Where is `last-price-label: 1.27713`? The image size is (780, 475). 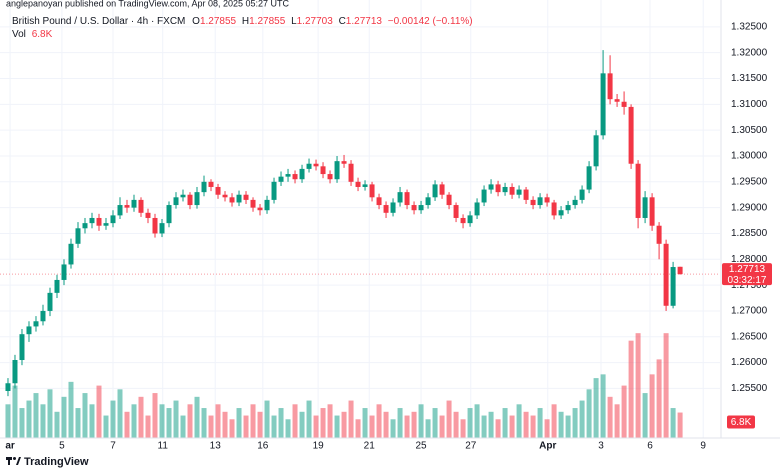
last-price-label: 1.27713 is located at coordinates (747, 269).